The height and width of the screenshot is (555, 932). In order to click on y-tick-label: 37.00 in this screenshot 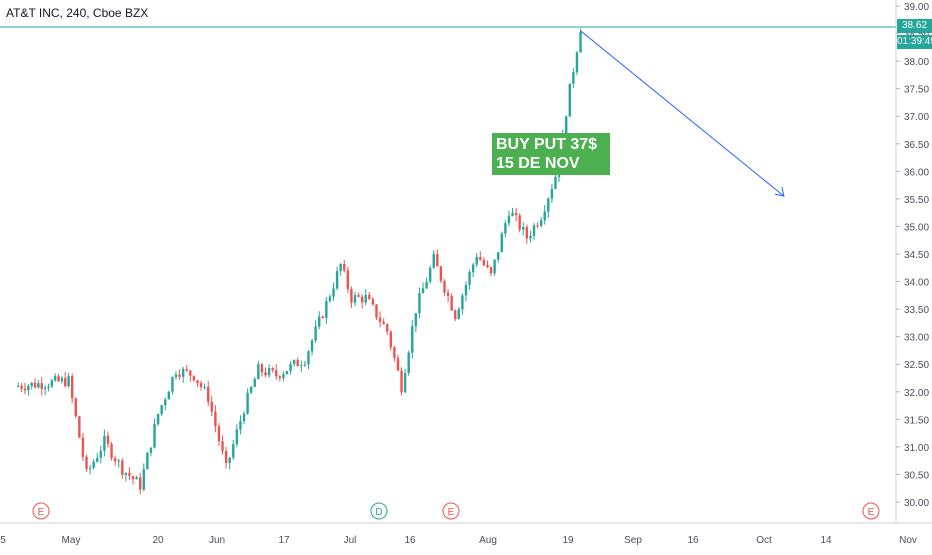, I will do `click(916, 117)`.